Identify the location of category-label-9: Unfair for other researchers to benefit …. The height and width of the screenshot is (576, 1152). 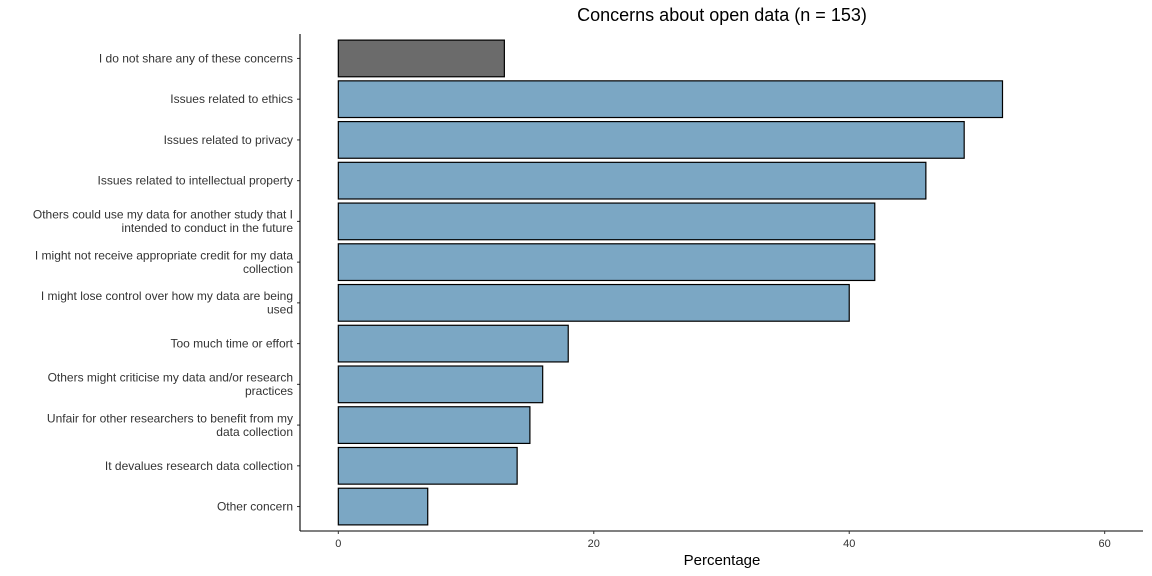
(170, 425).